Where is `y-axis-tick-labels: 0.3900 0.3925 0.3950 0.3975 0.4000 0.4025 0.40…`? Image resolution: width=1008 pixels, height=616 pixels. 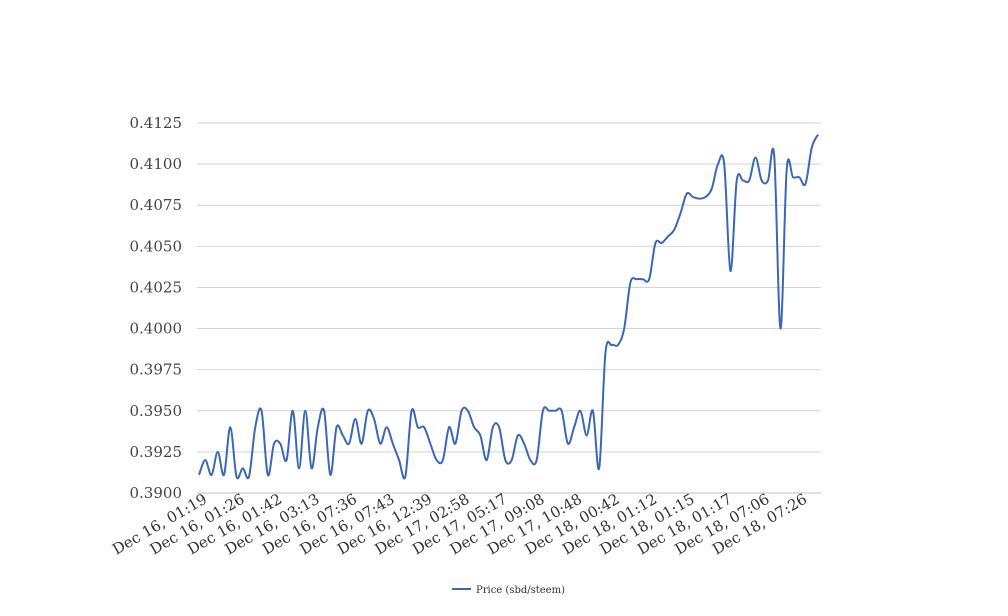 y-axis-tick-labels: 0.3900 0.3925 0.3950 0.3975 0.4000 0.4025 0.40… is located at coordinates (156, 308).